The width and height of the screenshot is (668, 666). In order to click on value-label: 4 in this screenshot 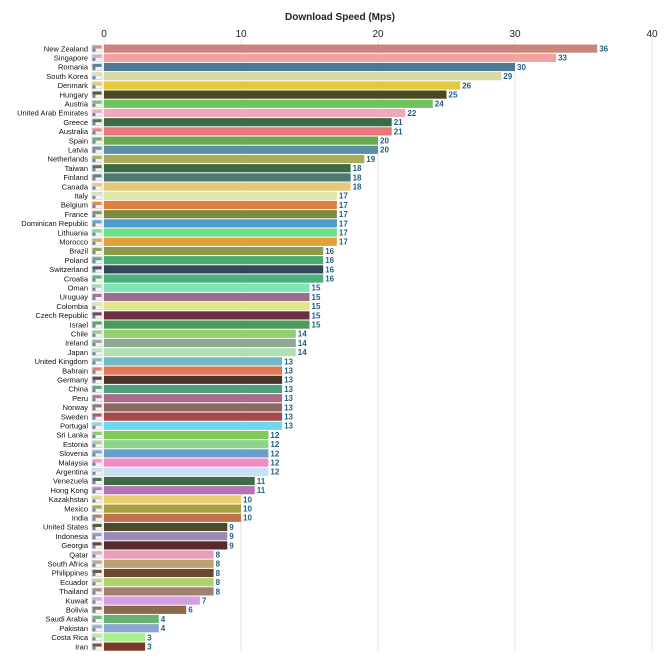, I will do `click(163, 628)`.